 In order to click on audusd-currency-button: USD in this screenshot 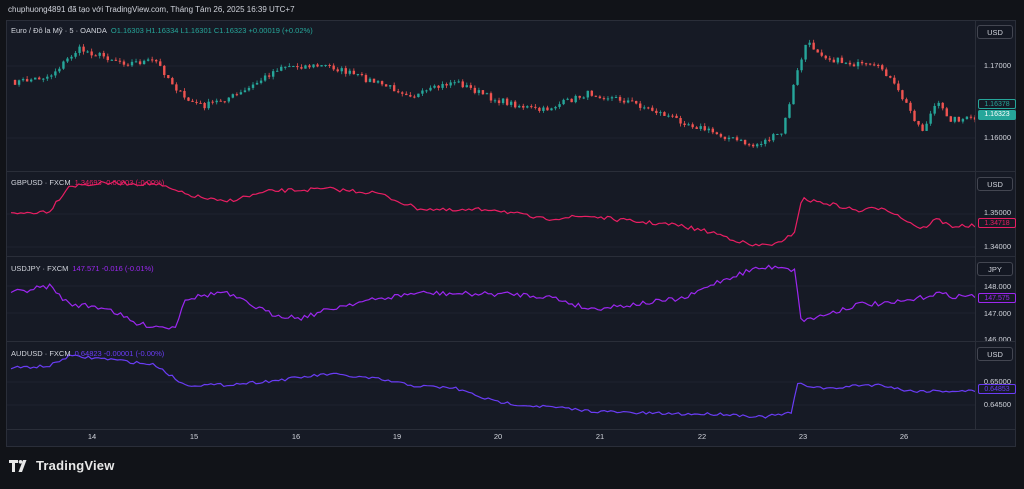, I will do `click(995, 354)`.